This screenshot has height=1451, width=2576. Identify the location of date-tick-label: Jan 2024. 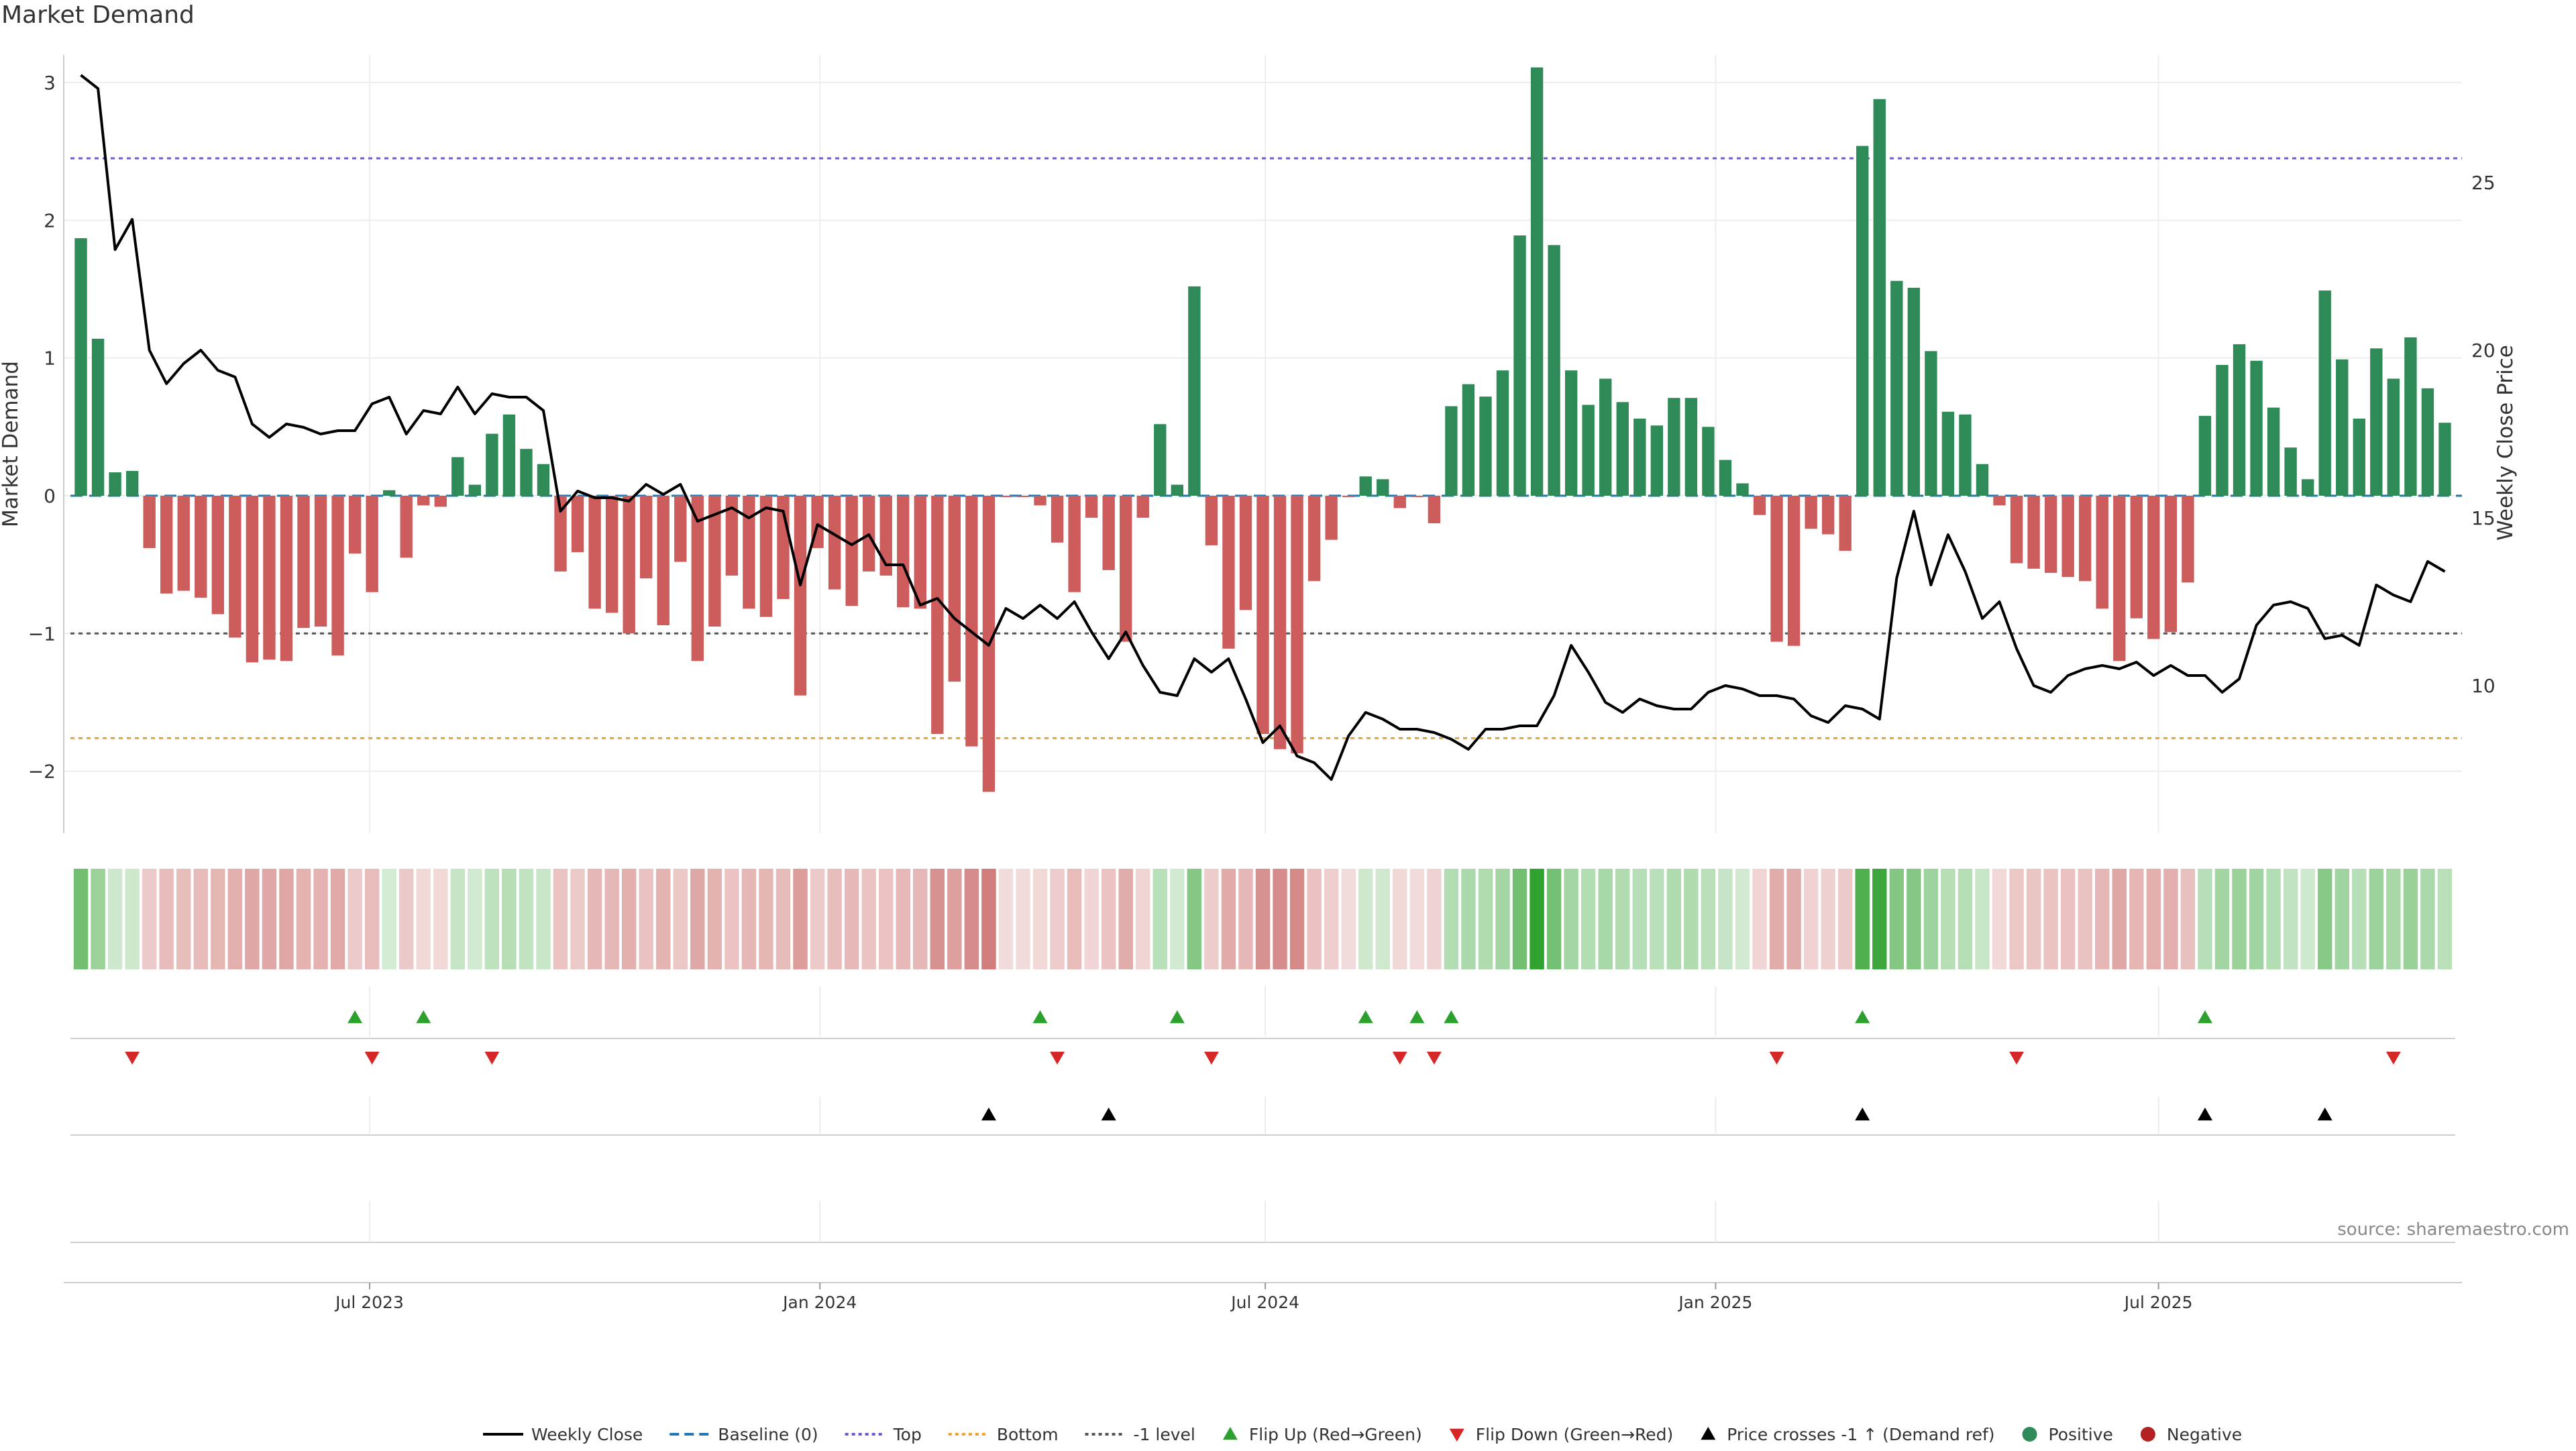
(819, 1302).